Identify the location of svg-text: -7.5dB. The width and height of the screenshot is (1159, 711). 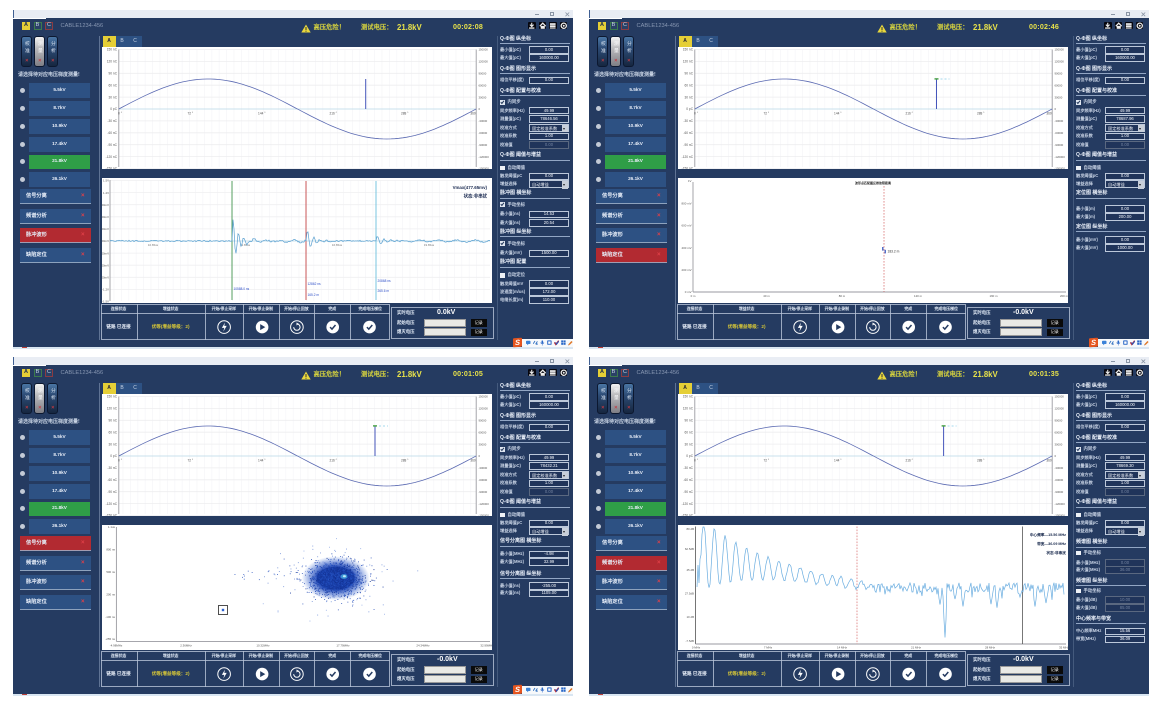
(689, 641).